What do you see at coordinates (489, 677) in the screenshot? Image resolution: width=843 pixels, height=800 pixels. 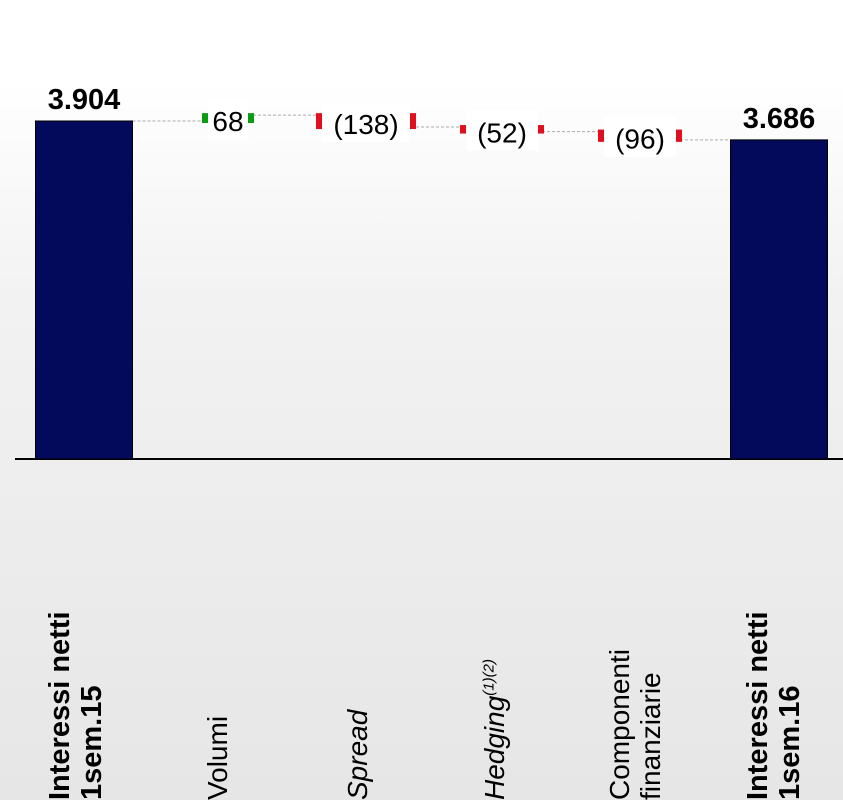 I see `category-label-footnote: (1)(2)` at bounding box center [489, 677].